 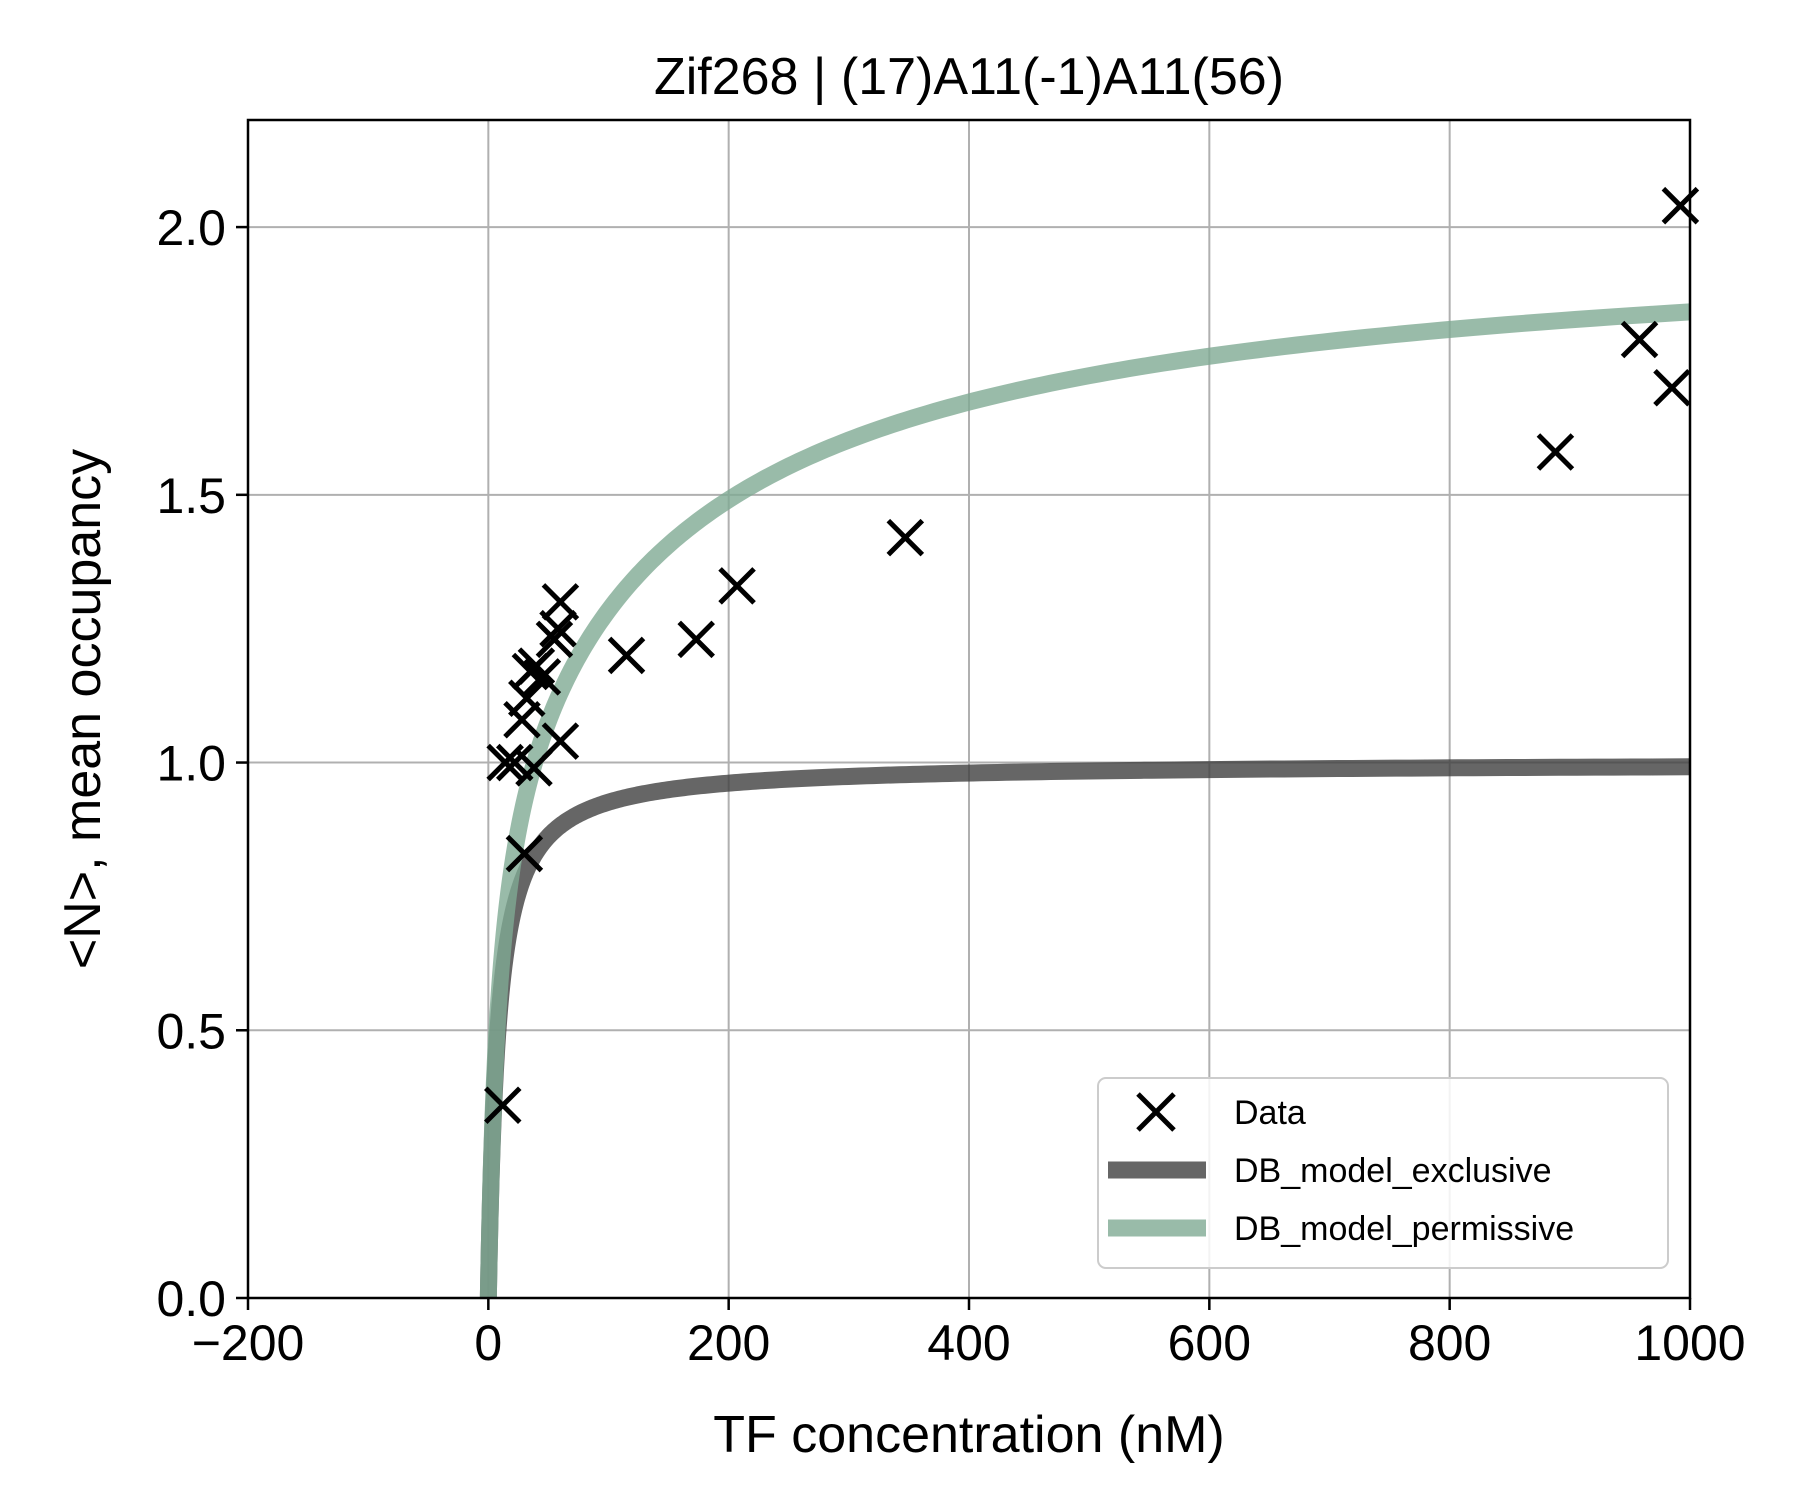 I want to click on x-tick-label: 400, so click(x=968, y=1343).